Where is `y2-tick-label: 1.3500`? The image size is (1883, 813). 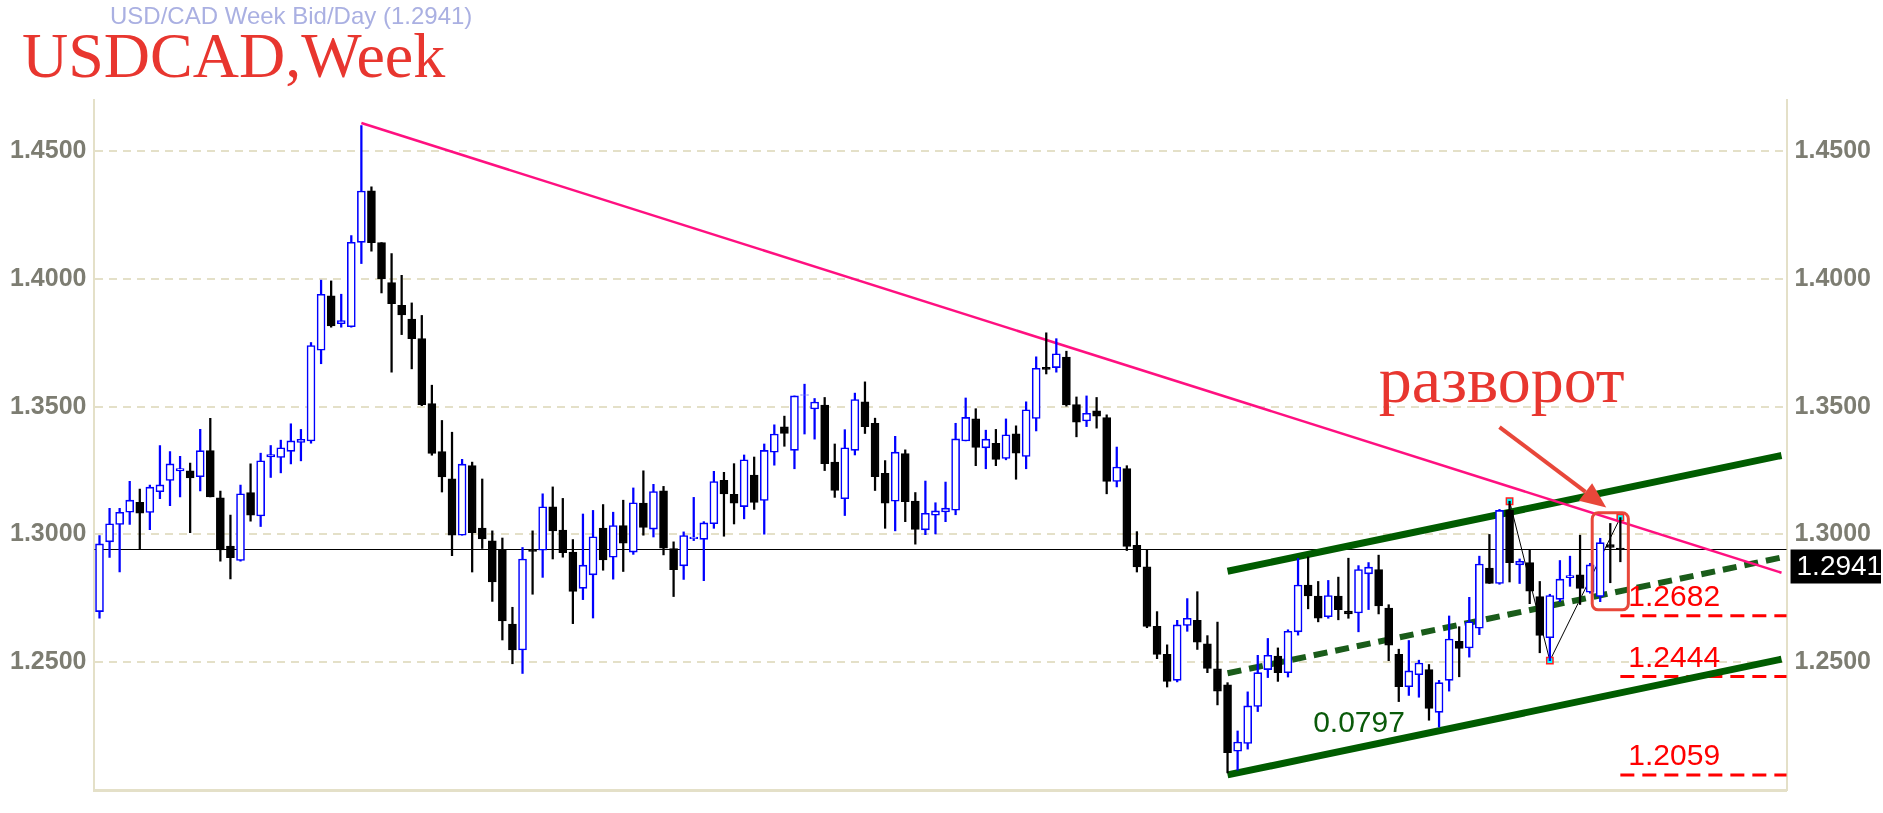
y2-tick-label: 1.3500 is located at coordinates (1832, 404).